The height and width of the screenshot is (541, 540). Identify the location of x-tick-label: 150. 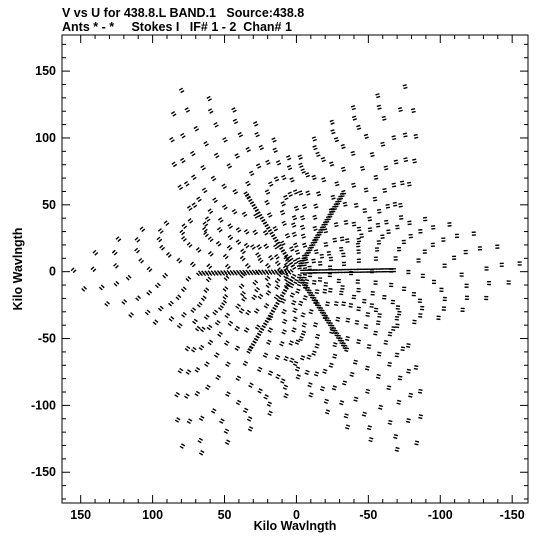
(80, 515).